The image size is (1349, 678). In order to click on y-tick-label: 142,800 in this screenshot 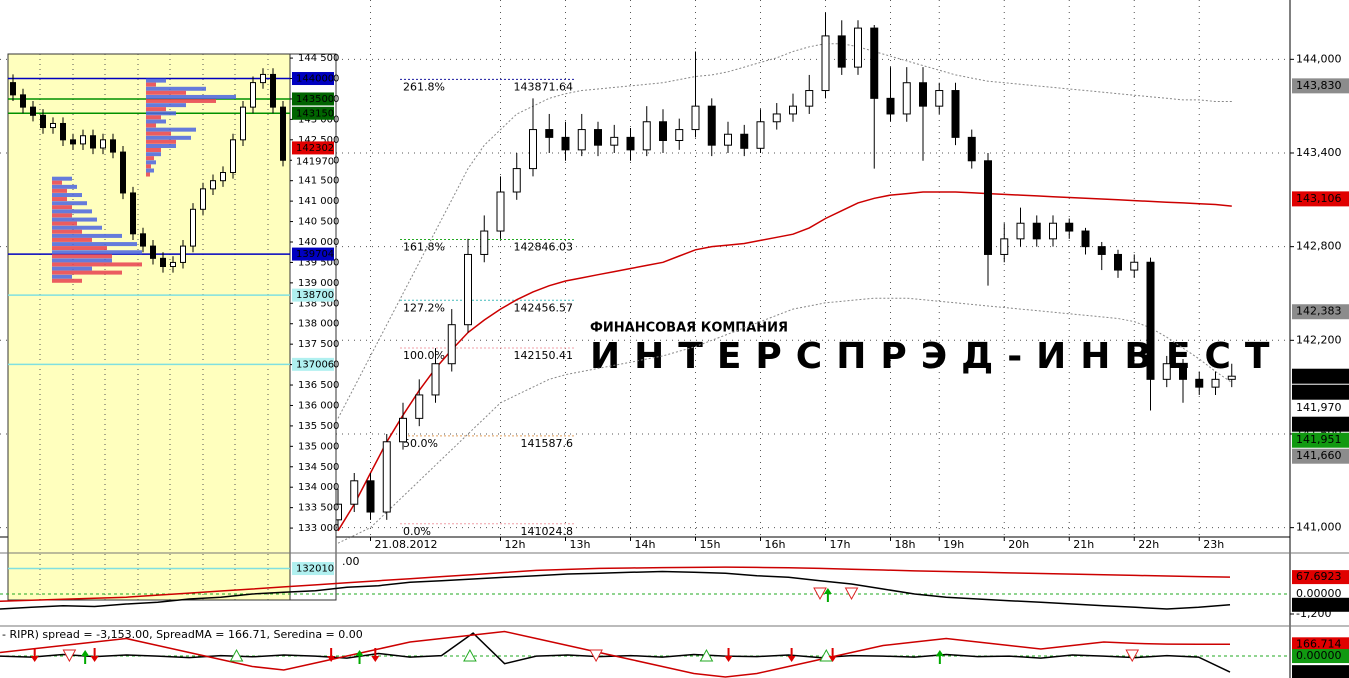, I will do `click(1319, 246)`.